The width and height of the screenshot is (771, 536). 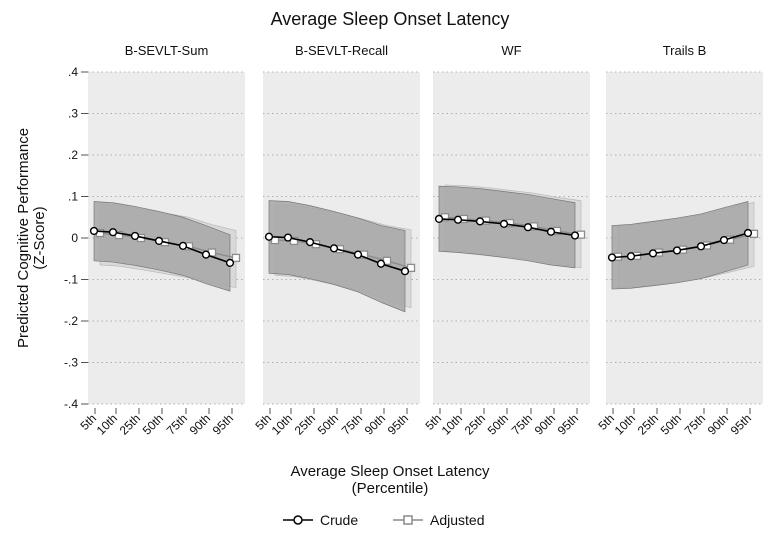 I want to click on y-tick-label: -.1, so click(x=71, y=280).